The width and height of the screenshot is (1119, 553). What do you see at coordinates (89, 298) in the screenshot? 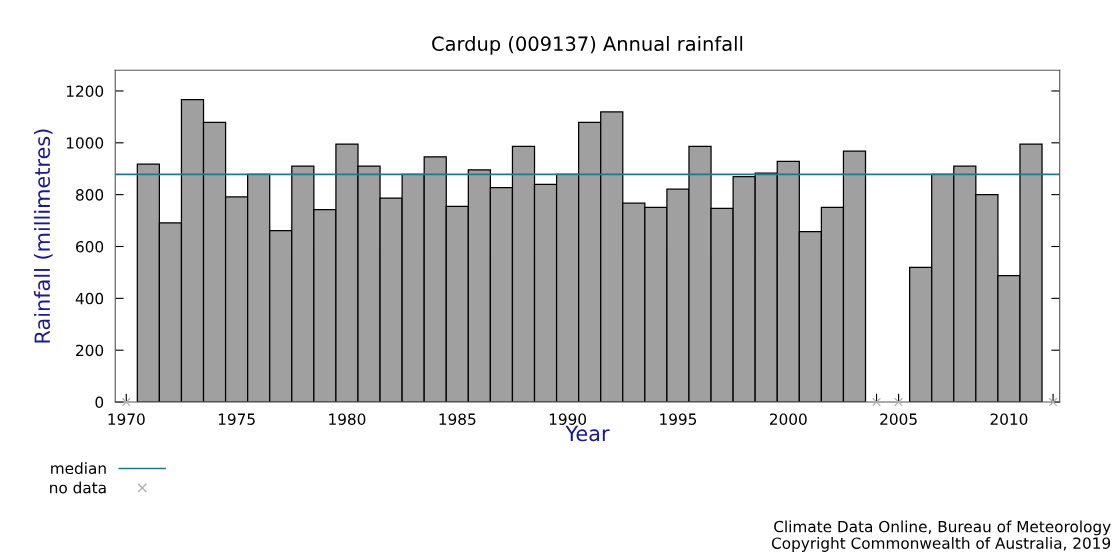
I see `y-tick-label: 400` at bounding box center [89, 298].